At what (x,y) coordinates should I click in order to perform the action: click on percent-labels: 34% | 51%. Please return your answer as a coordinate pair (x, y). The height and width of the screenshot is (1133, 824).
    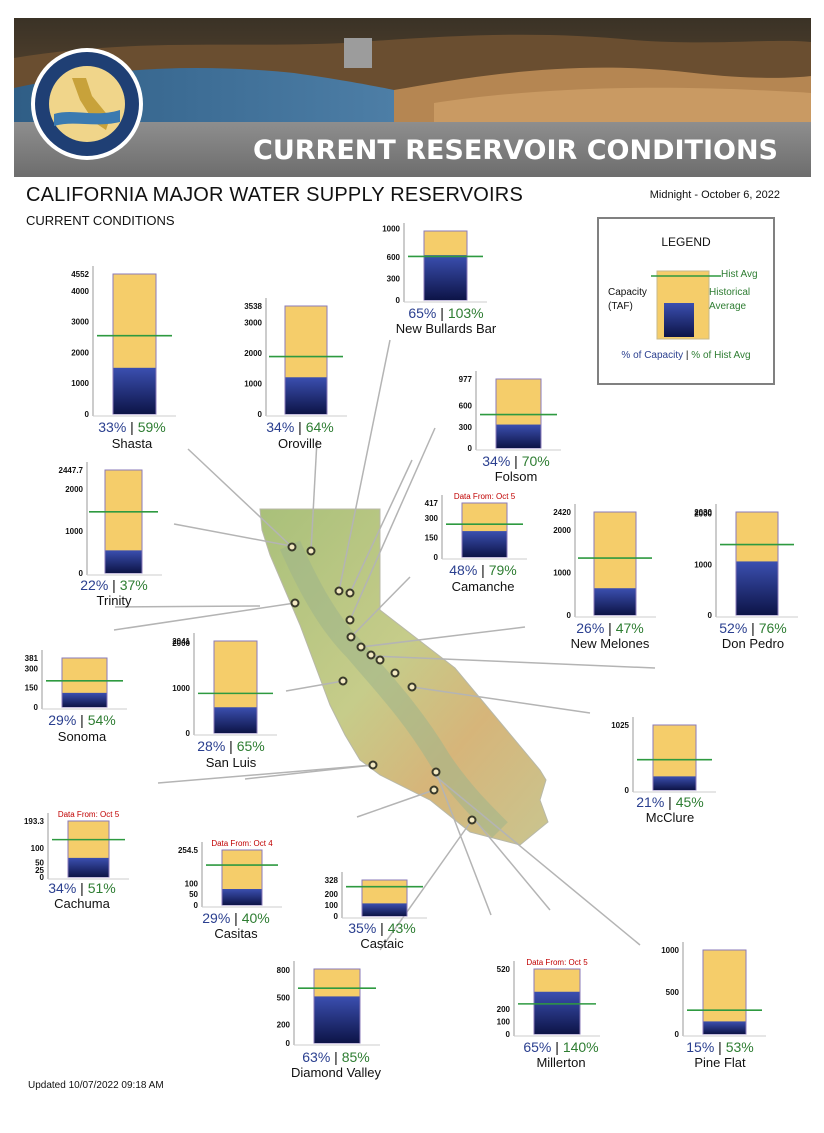
    Looking at the image, I should click on (81, 888).